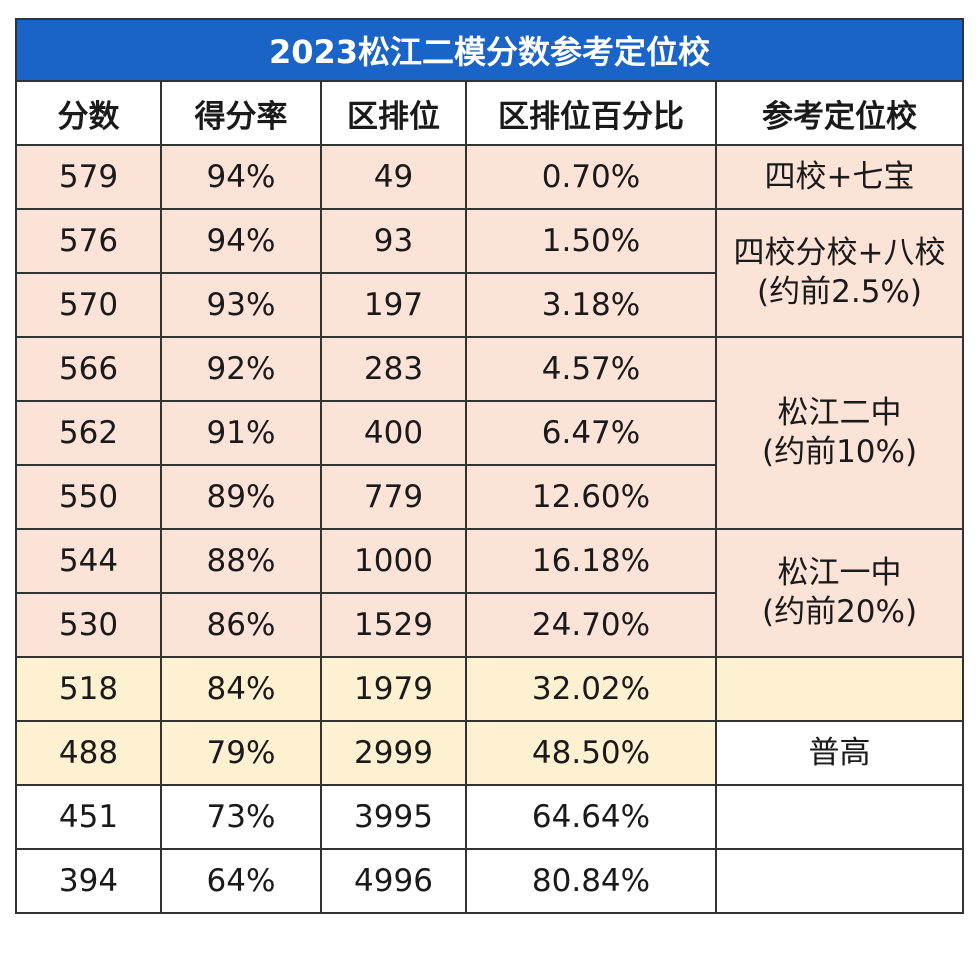 Image resolution: width=978 pixels, height=956 pixels. Describe the element at coordinates (88, 753) in the screenshot. I see `cell-score: 488` at that location.